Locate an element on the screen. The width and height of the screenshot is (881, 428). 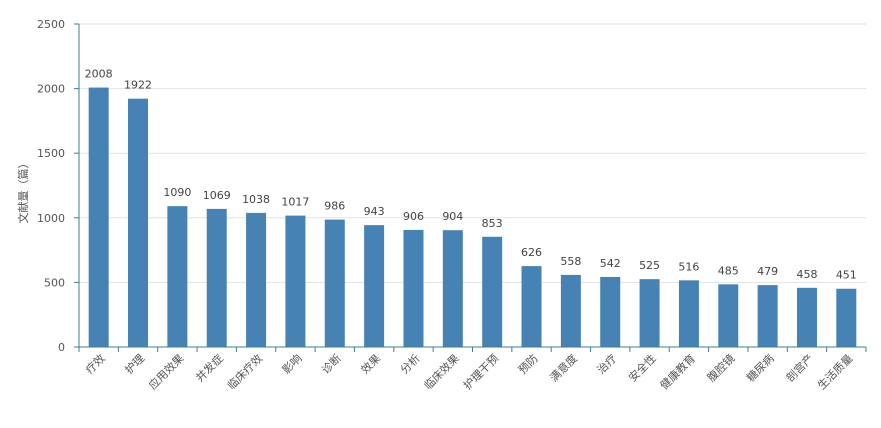
y-tick-label: 1500 is located at coordinates (51, 153).